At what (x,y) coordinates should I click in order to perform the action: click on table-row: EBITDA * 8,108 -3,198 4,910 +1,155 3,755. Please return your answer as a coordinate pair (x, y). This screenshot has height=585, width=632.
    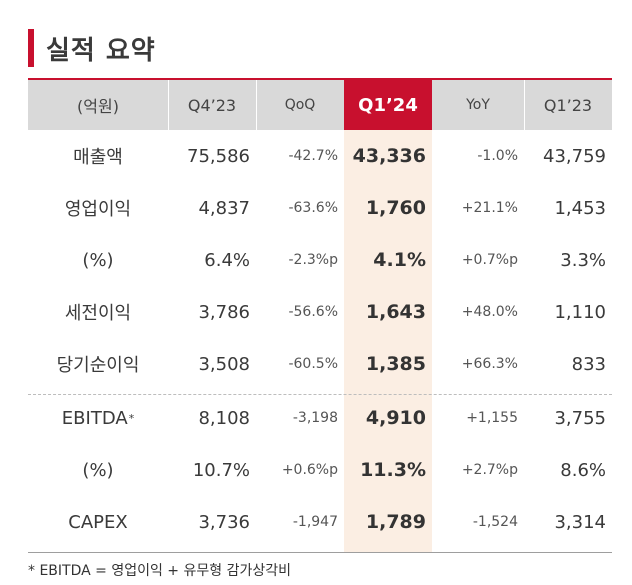
    Looking at the image, I should click on (320, 418).